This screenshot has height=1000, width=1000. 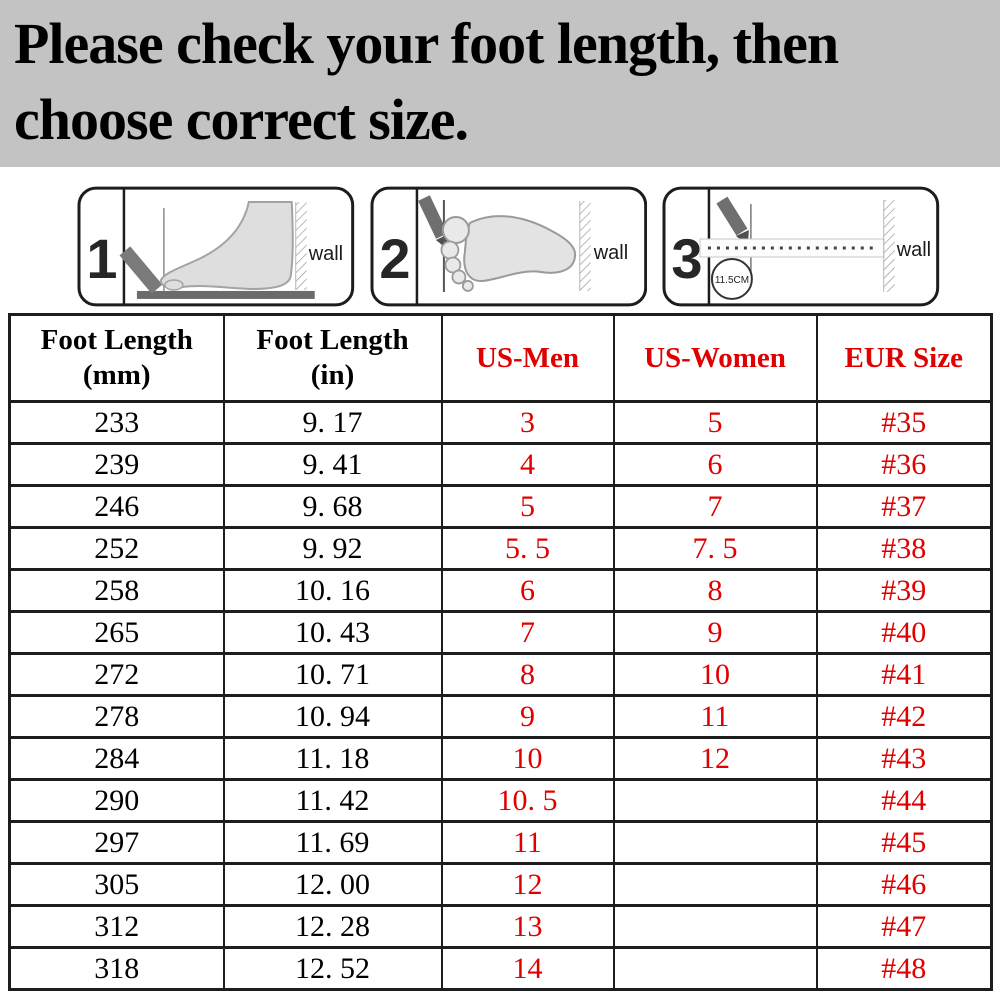 I want to click on table-cell: 3, so click(x=527, y=422).